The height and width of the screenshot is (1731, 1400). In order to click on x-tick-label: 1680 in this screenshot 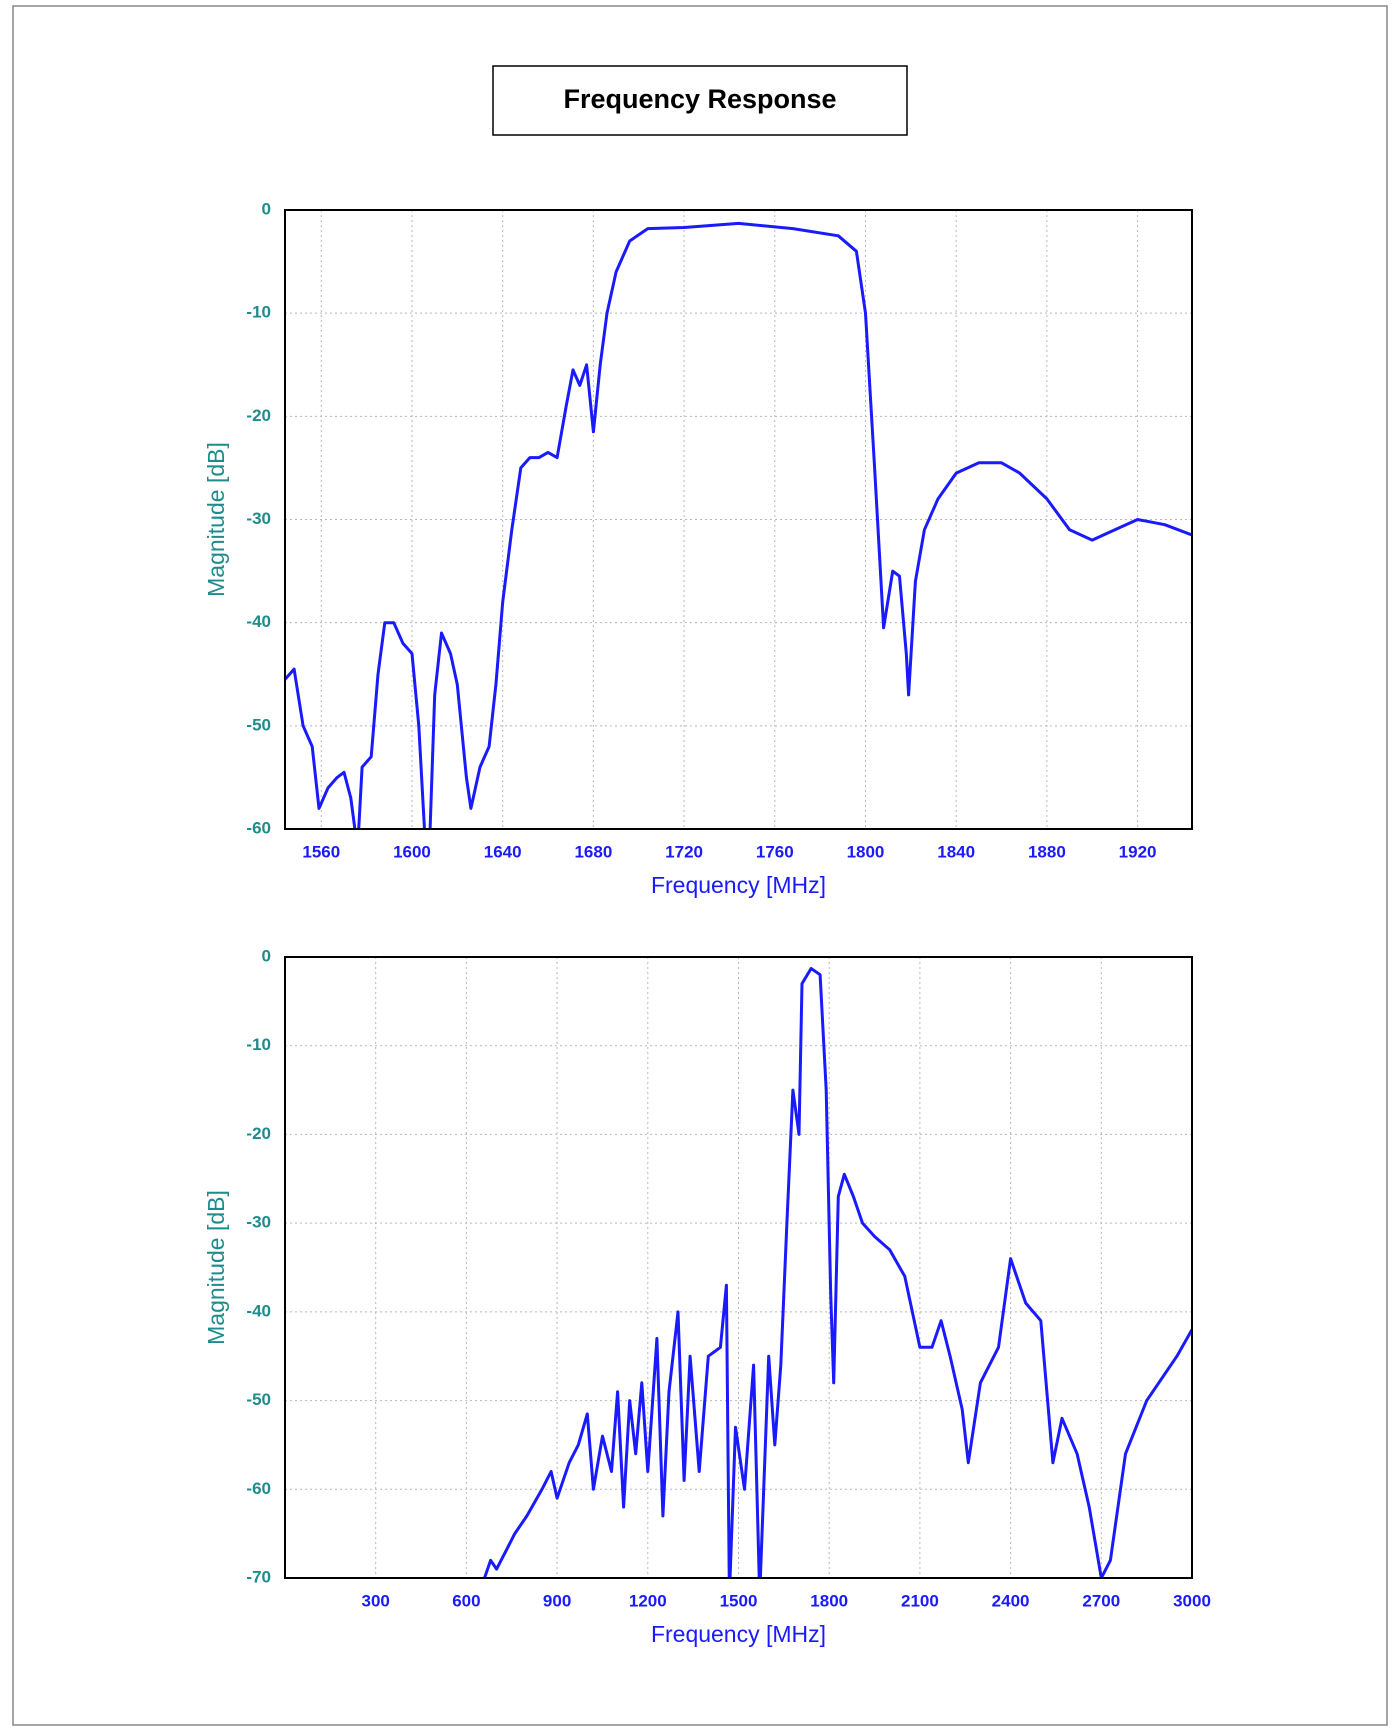, I will do `click(593, 851)`.